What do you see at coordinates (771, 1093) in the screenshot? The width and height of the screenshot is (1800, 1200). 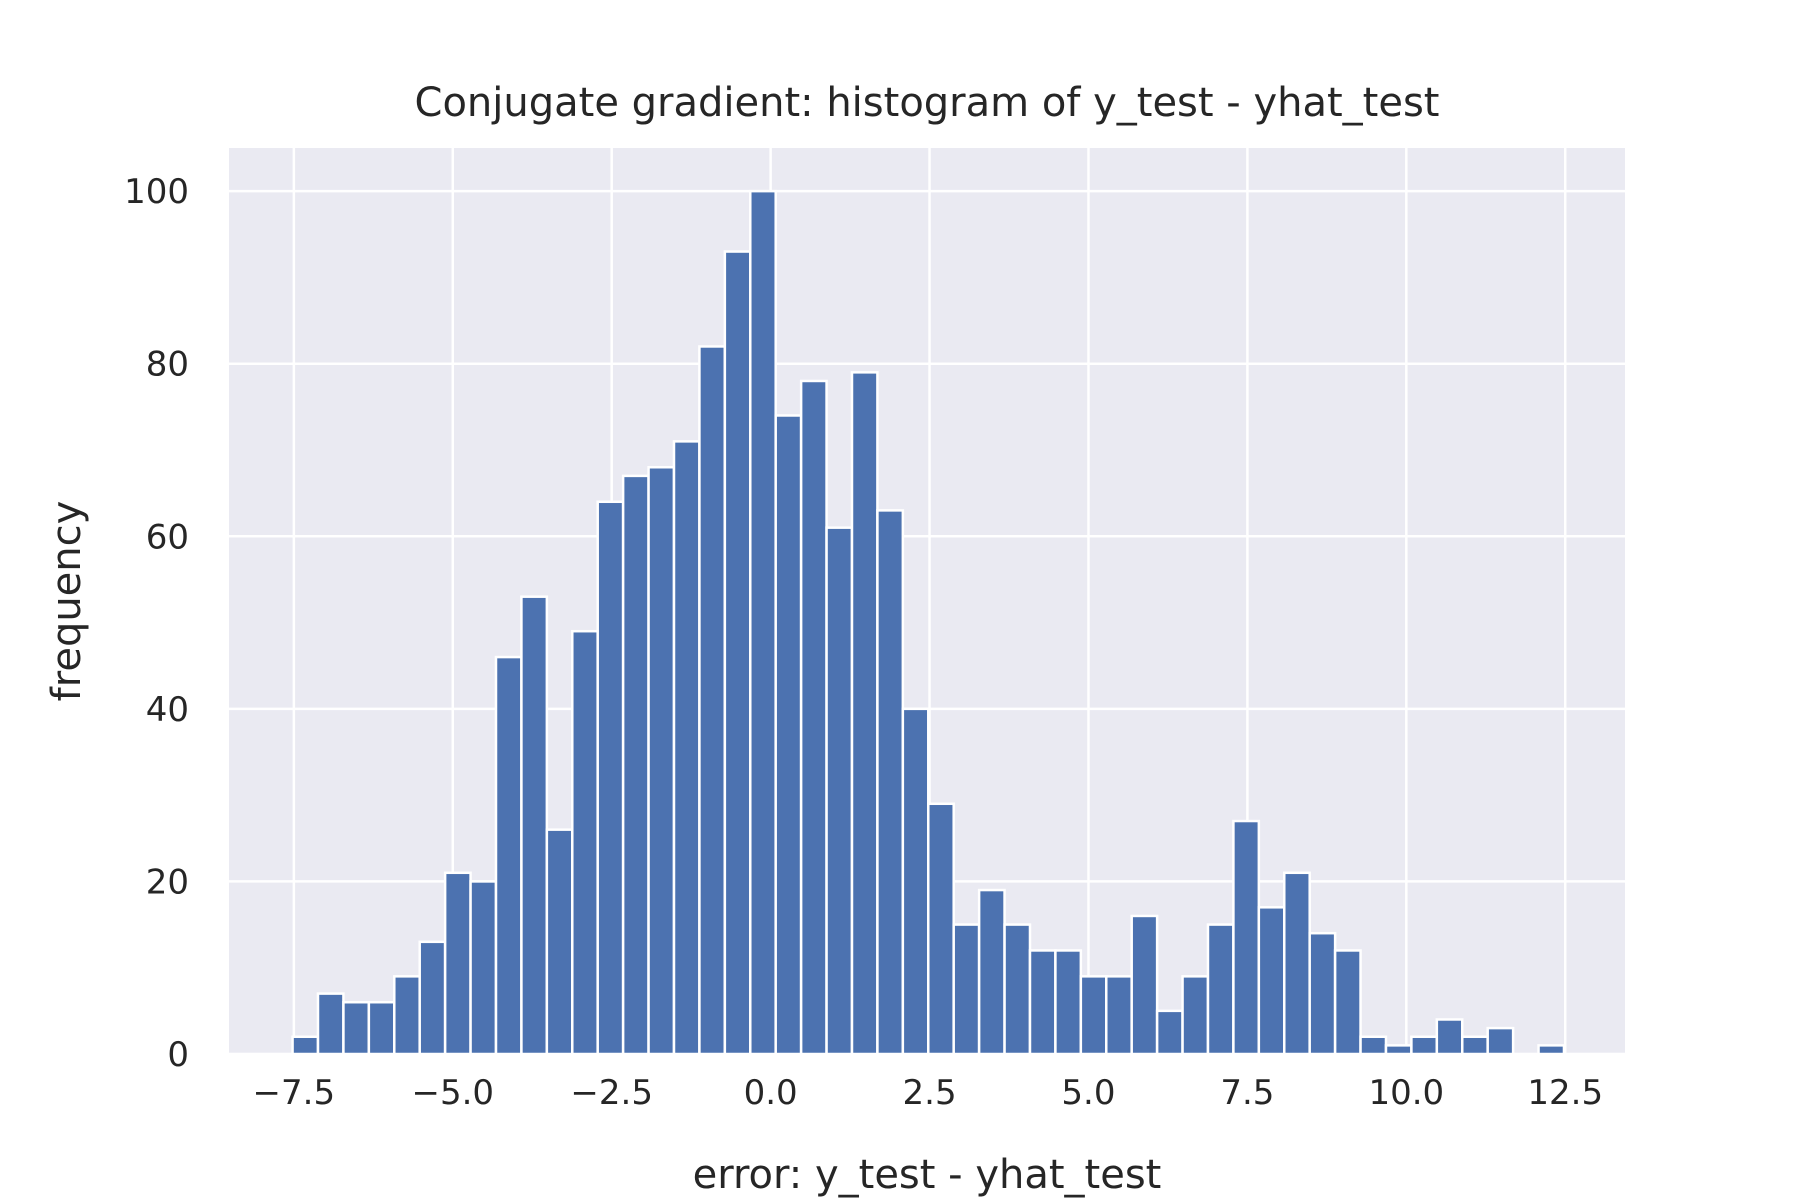 I see `x-tick-label: 0.0` at bounding box center [771, 1093].